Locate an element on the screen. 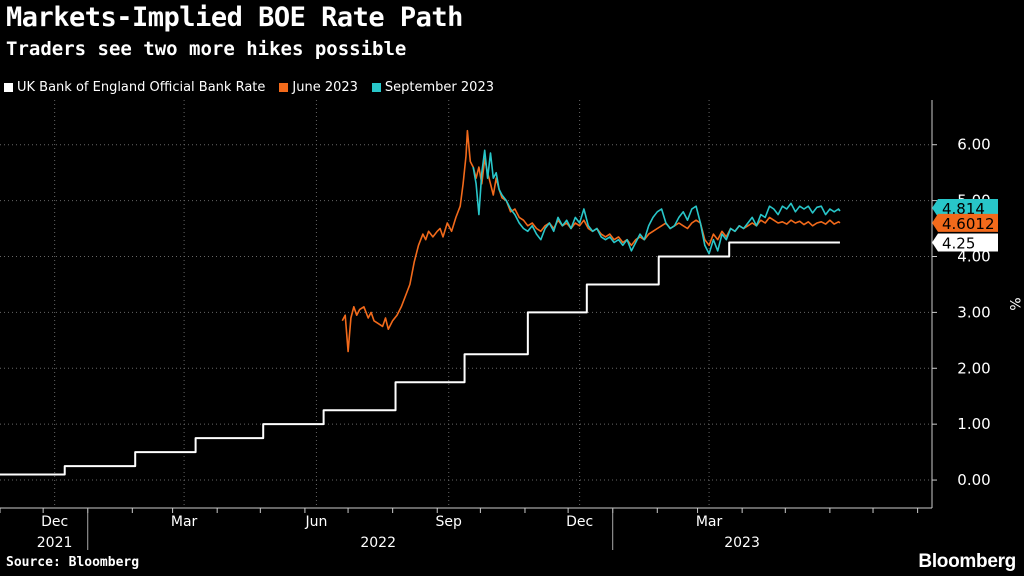  last-value-tag-label-2: 4.814 is located at coordinates (963, 209).